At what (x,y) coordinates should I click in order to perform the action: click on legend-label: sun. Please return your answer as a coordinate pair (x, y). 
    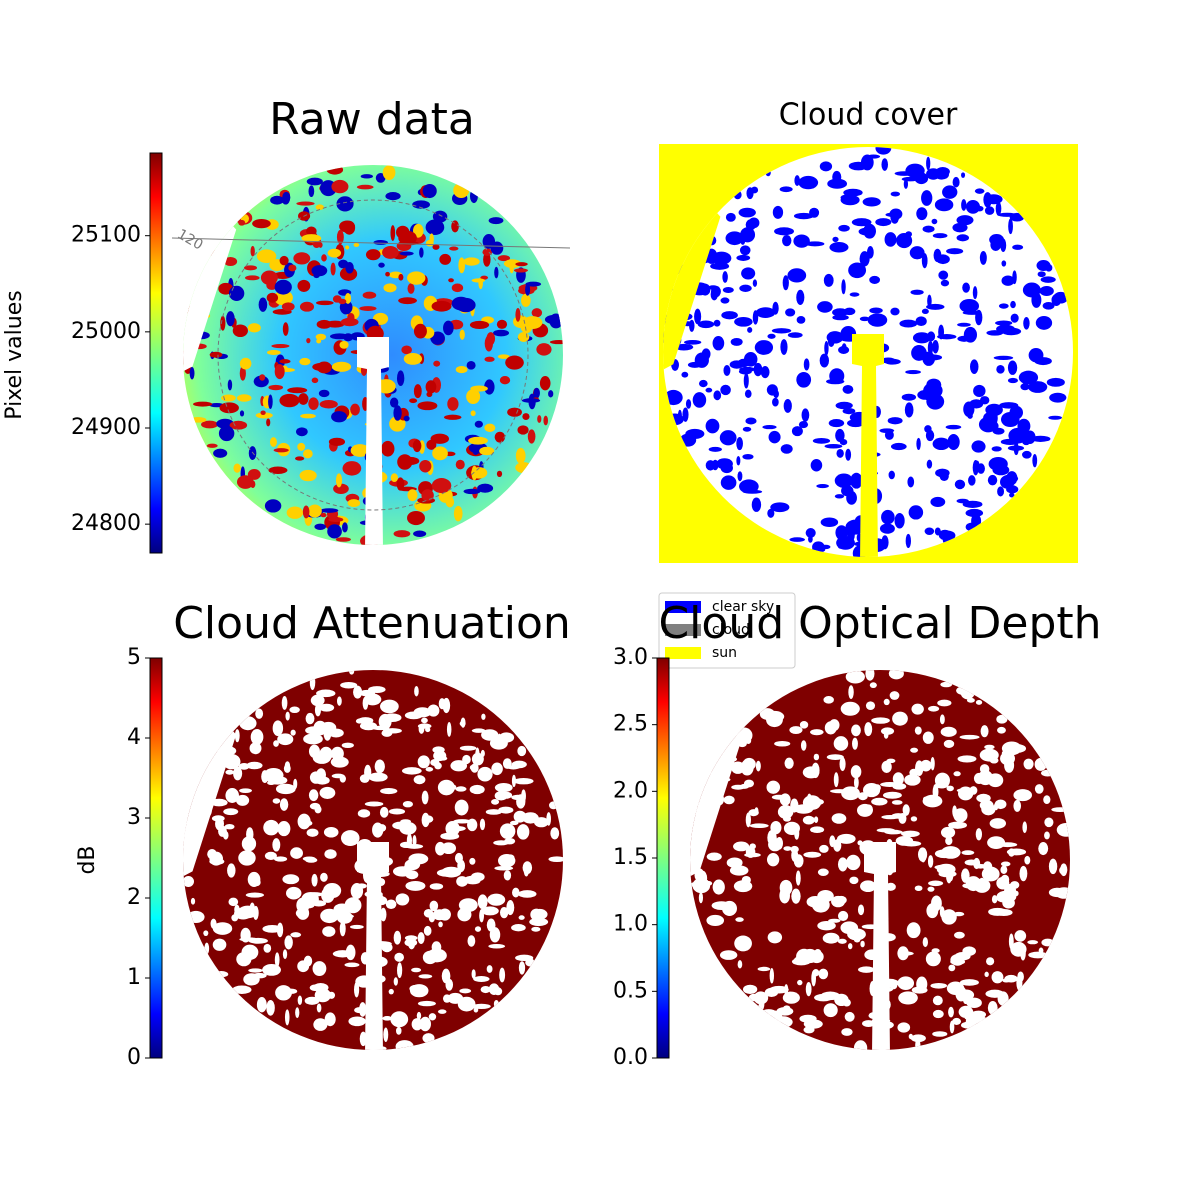
    Looking at the image, I should click on (724, 653).